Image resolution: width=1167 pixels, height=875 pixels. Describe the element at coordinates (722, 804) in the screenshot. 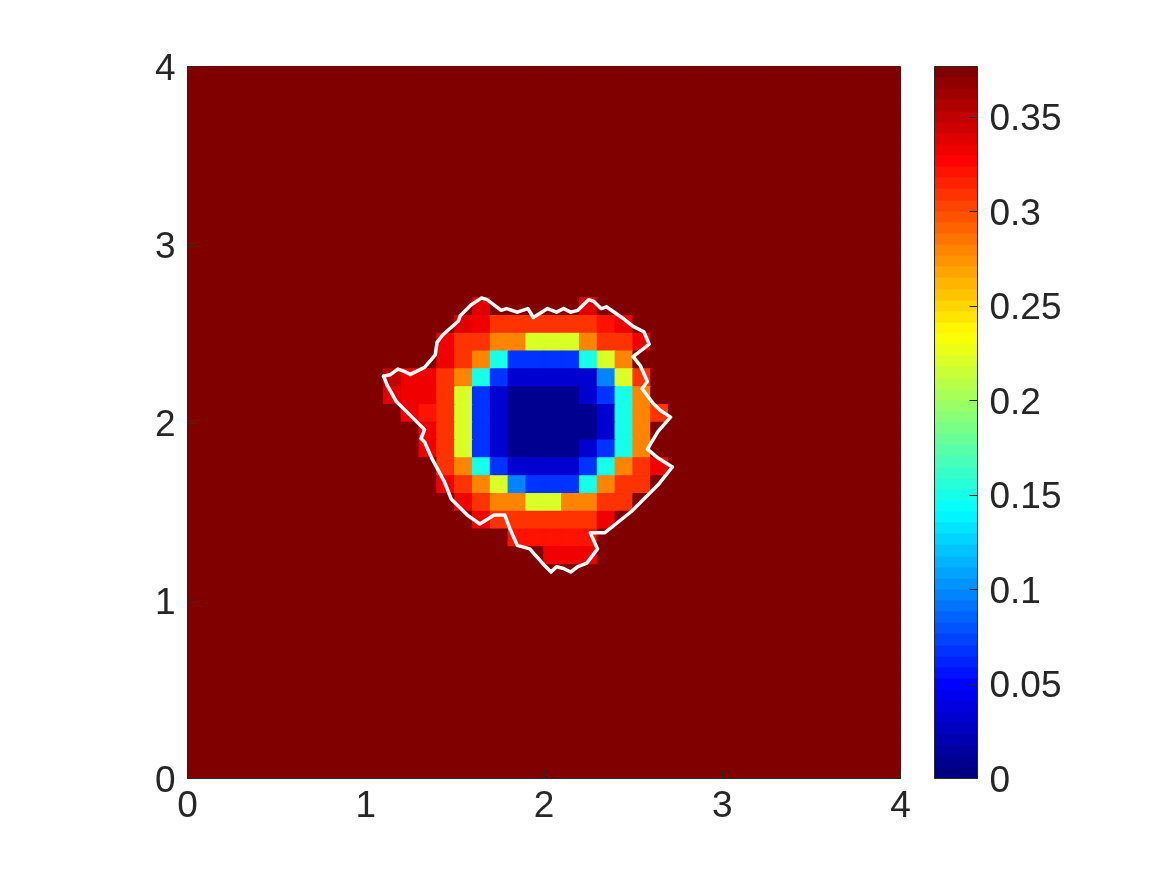

I see `x-tick-label: 3` at that location.